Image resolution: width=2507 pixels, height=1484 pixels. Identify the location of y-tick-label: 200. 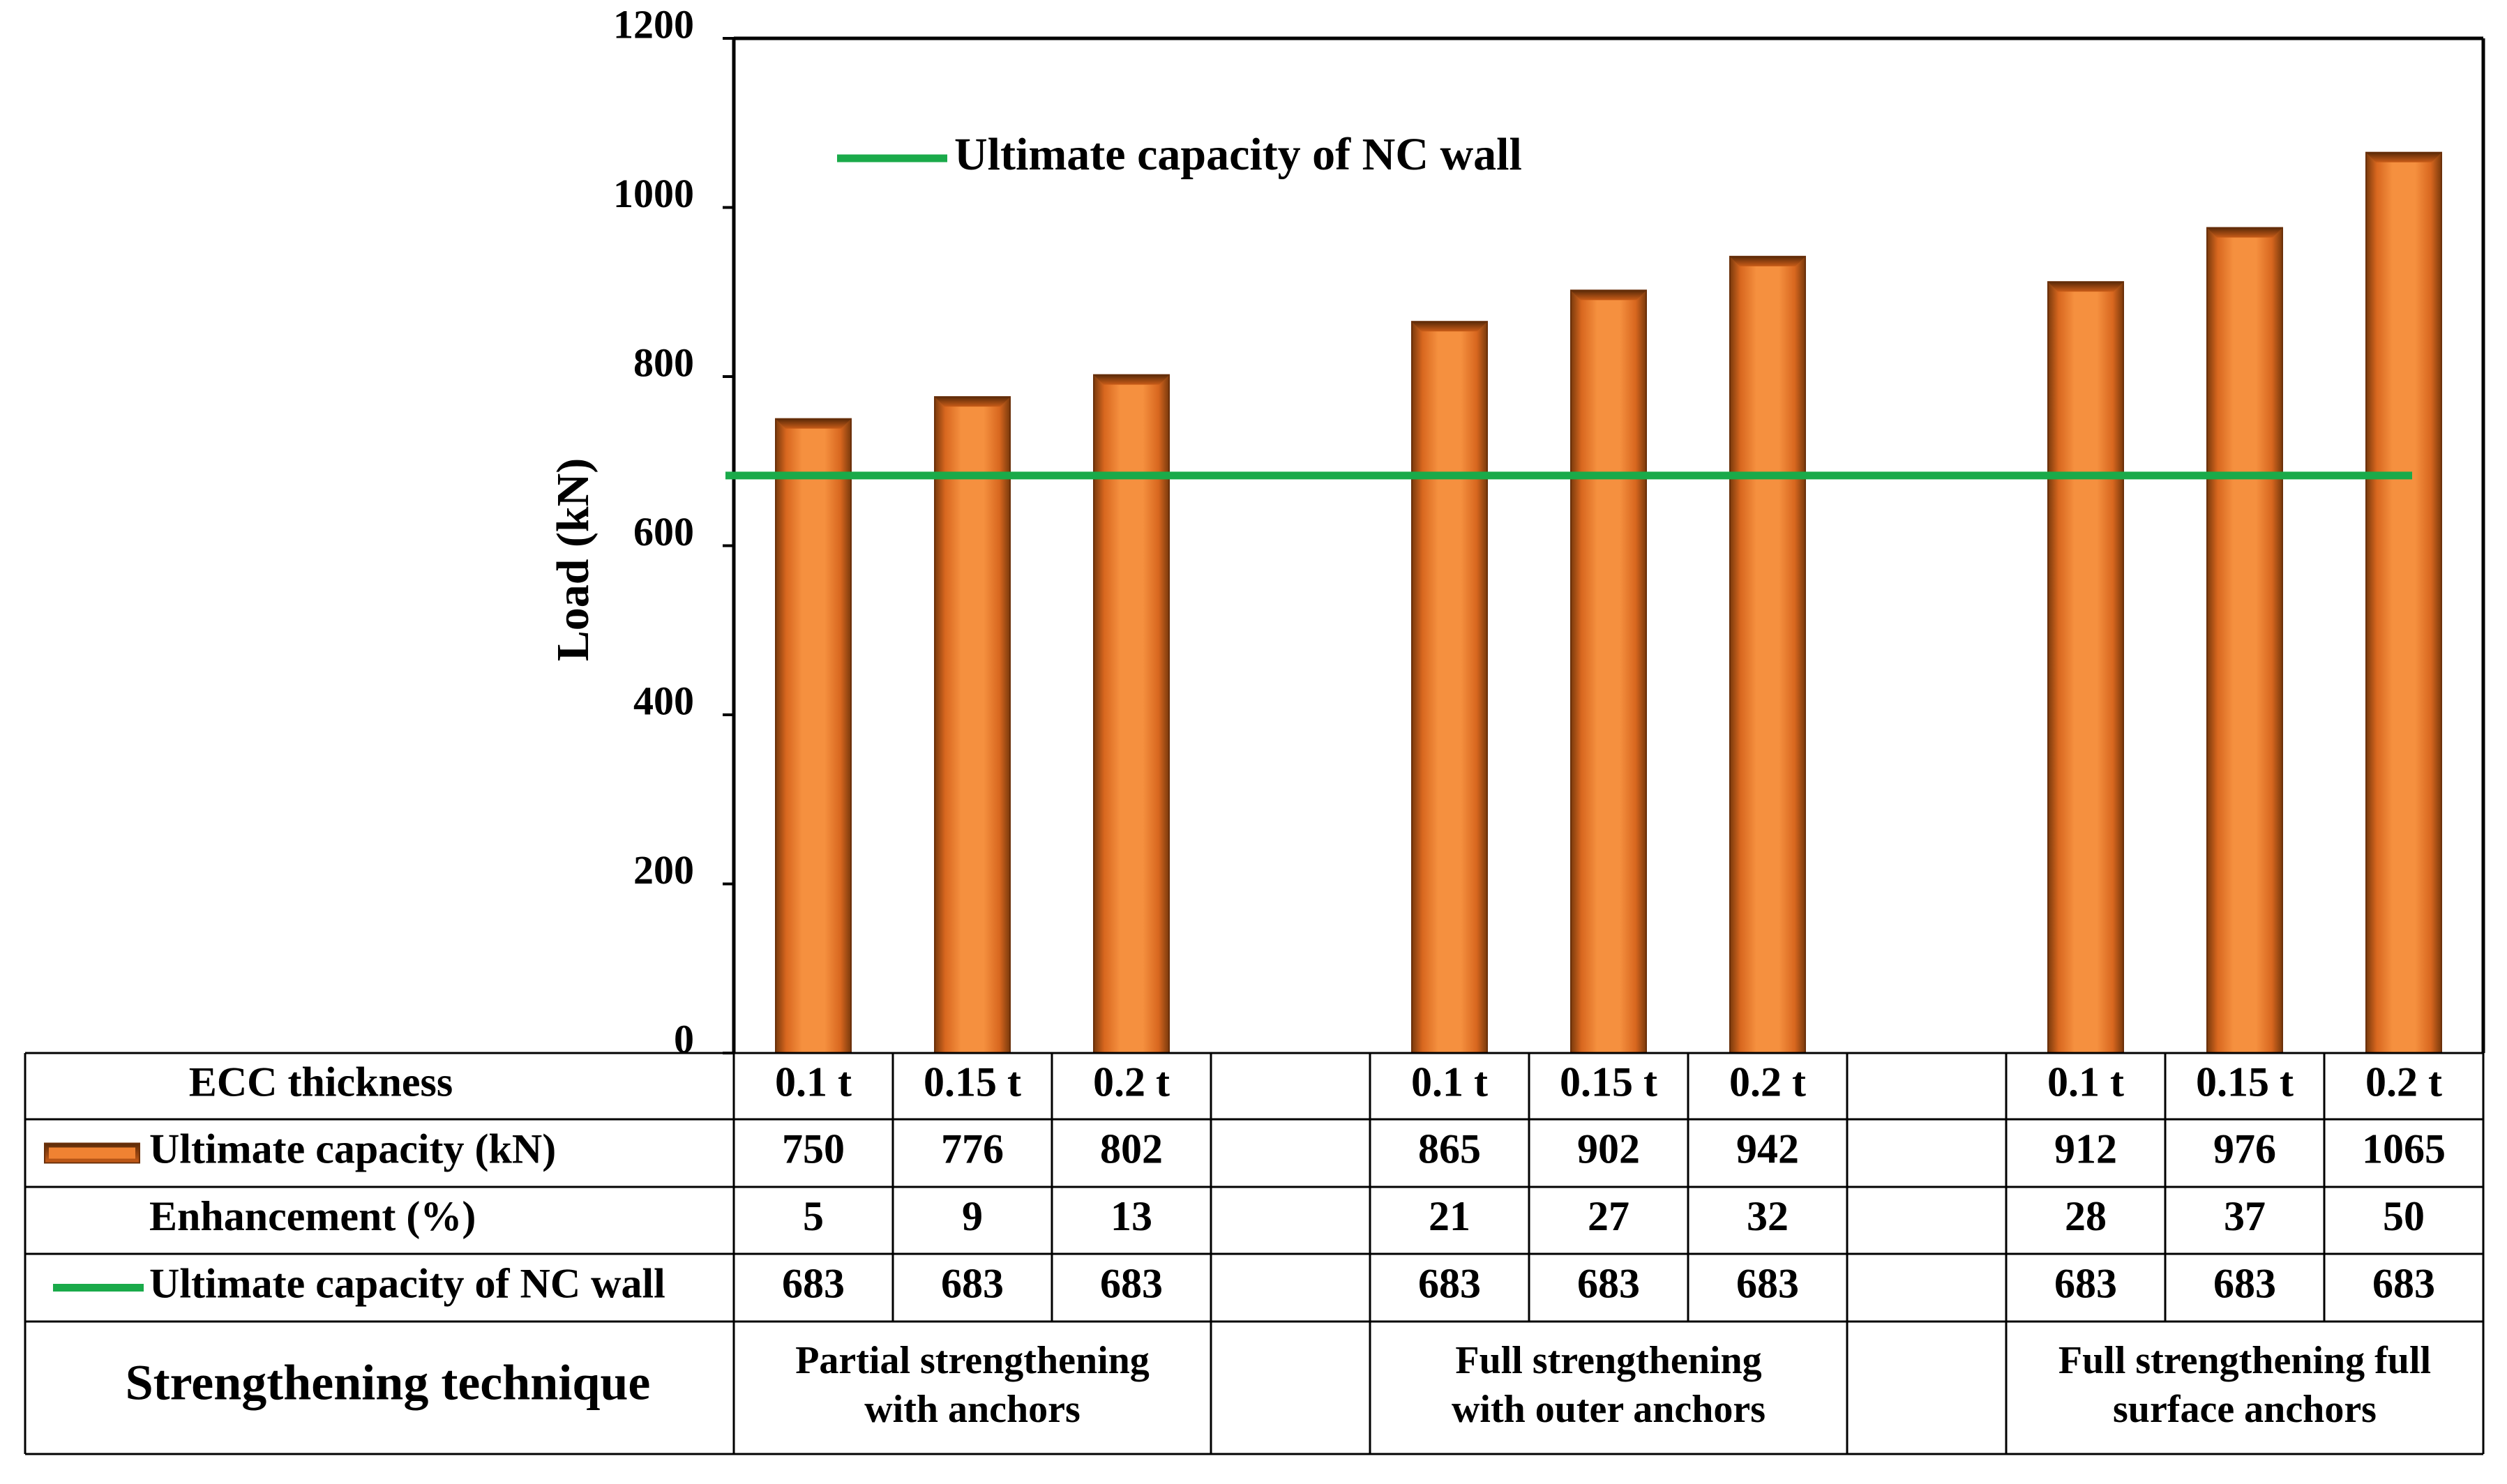
(663, 870).